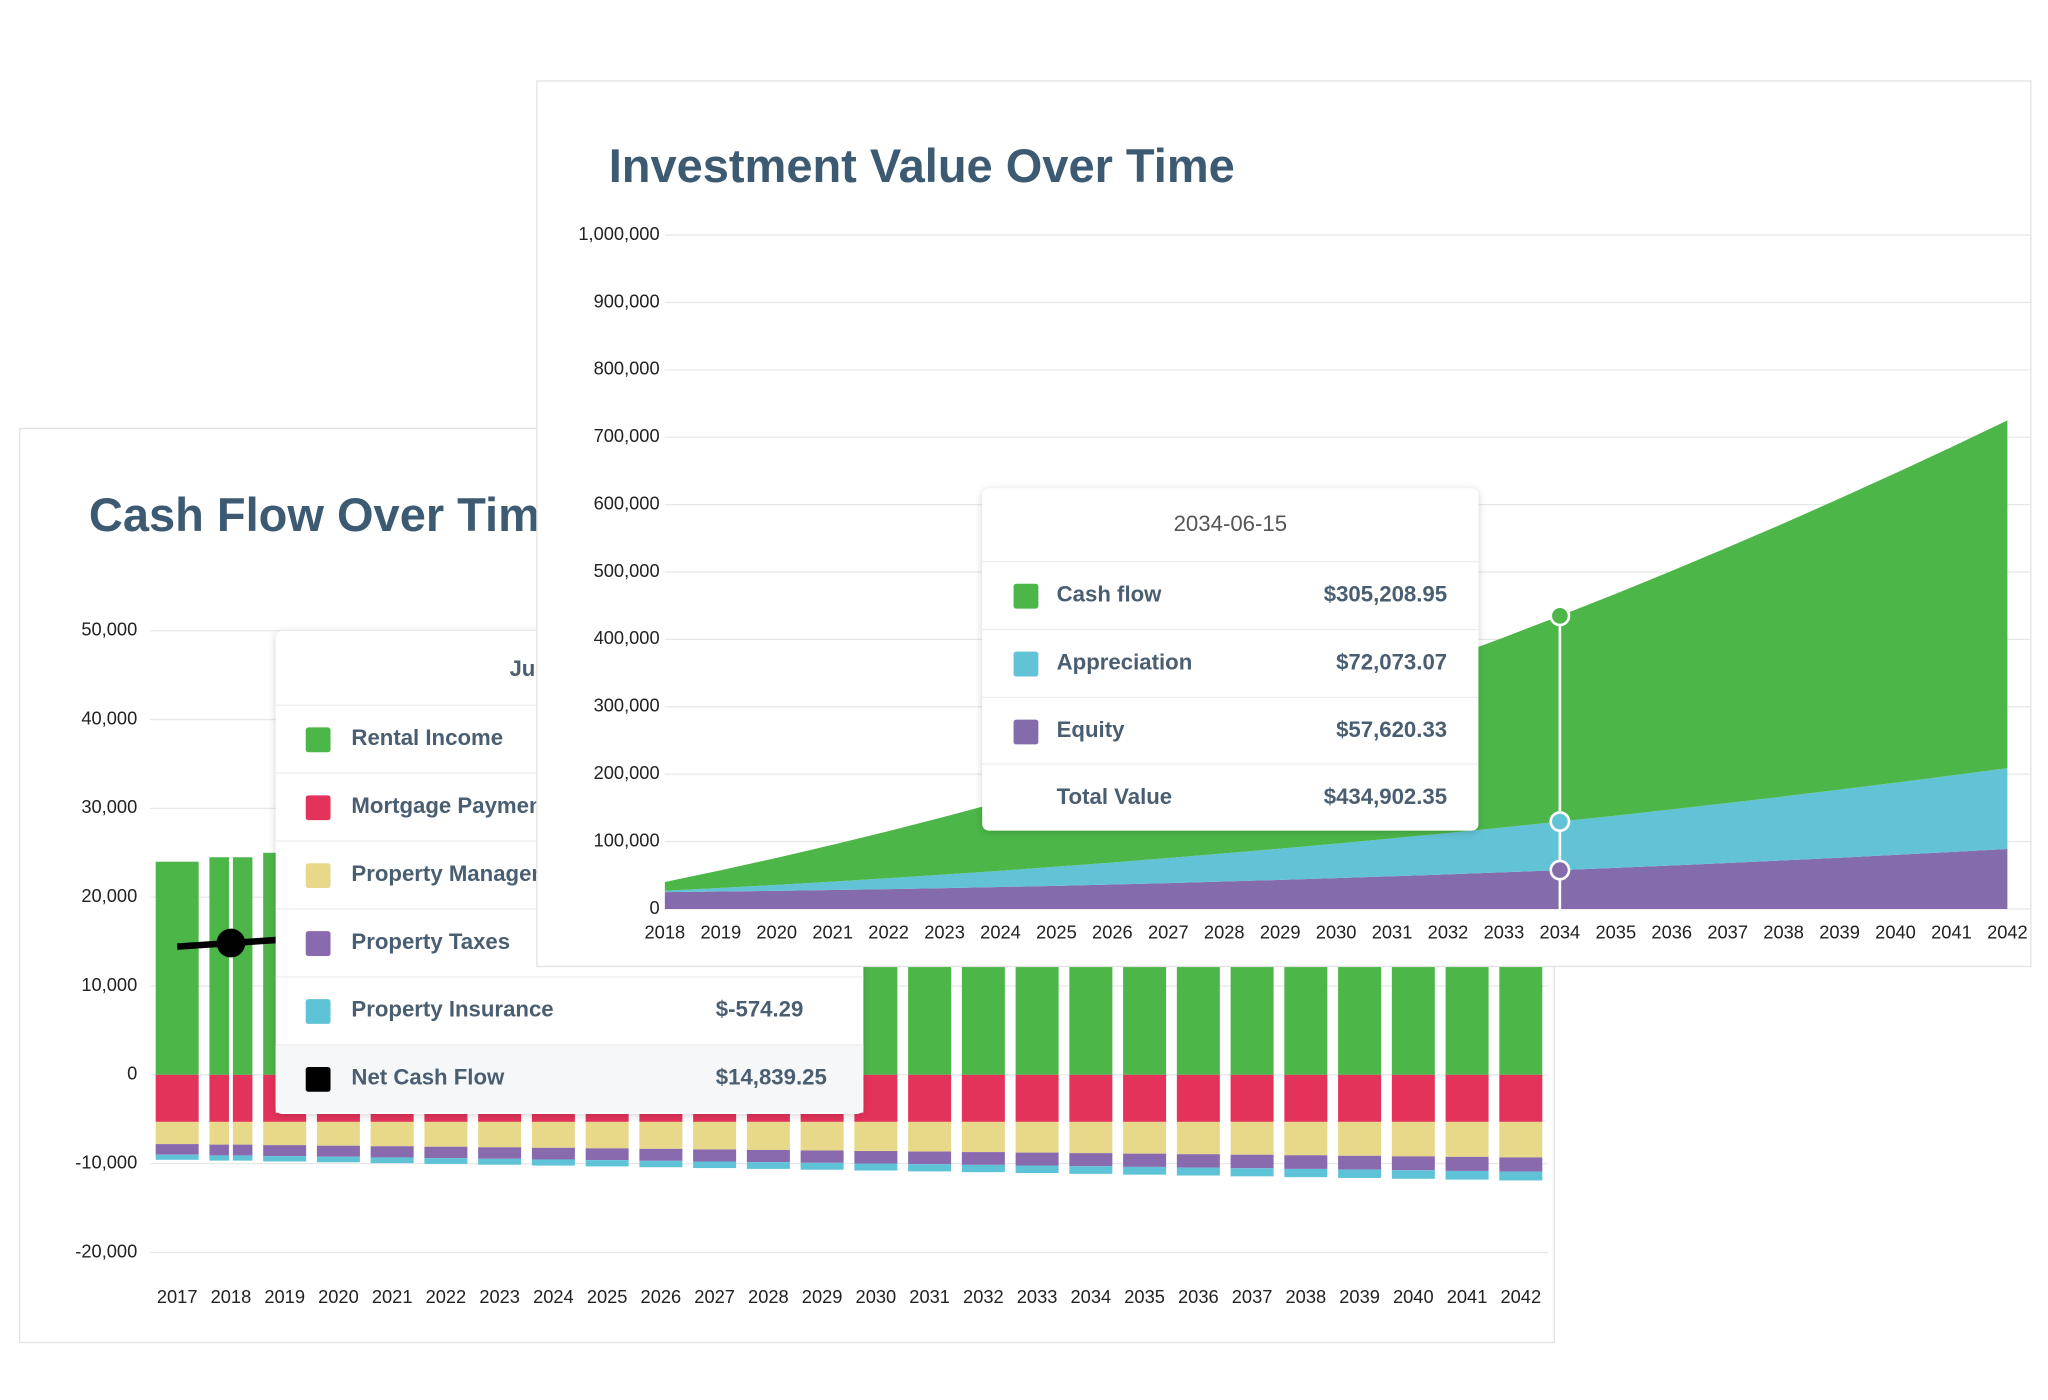 The height and width of the screenshot is (1400, 2048). Describe the element at coordinates (1391, 661) in the screenshot. I see `tooltip-value: $72,073.07` at that location.